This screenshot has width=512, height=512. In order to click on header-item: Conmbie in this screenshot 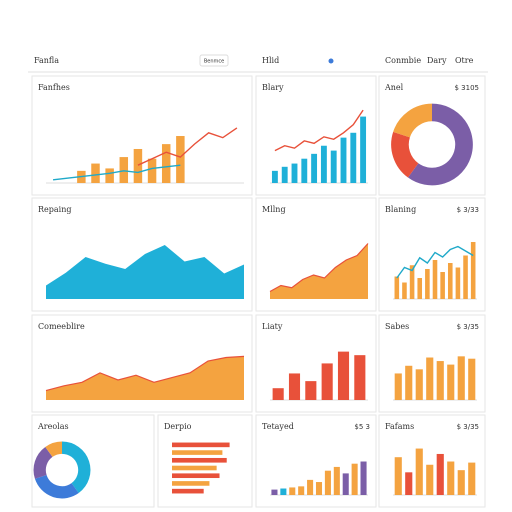, I will do `click(403, 60)`.